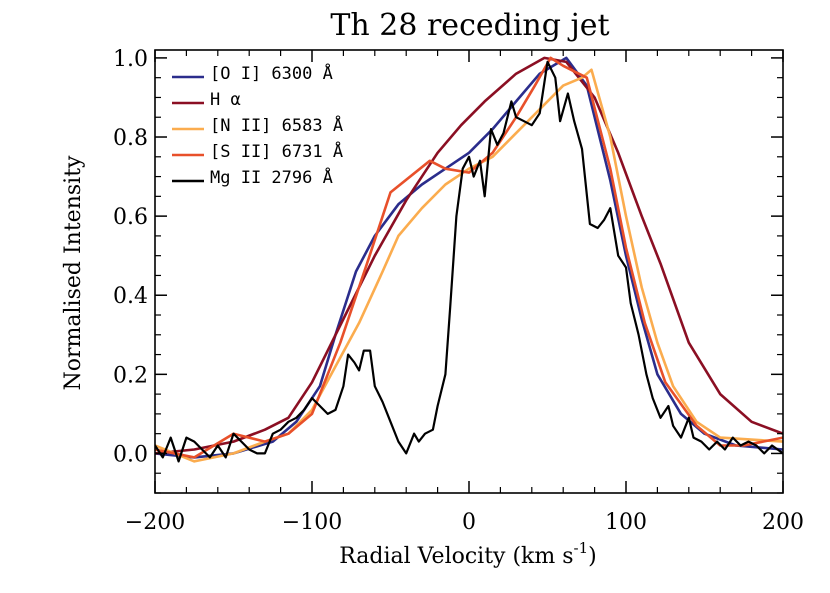 The height and width of the screenshot is (593, 830). I want to click on y-axis-label: Normalised Intensity, so click(73, 273).